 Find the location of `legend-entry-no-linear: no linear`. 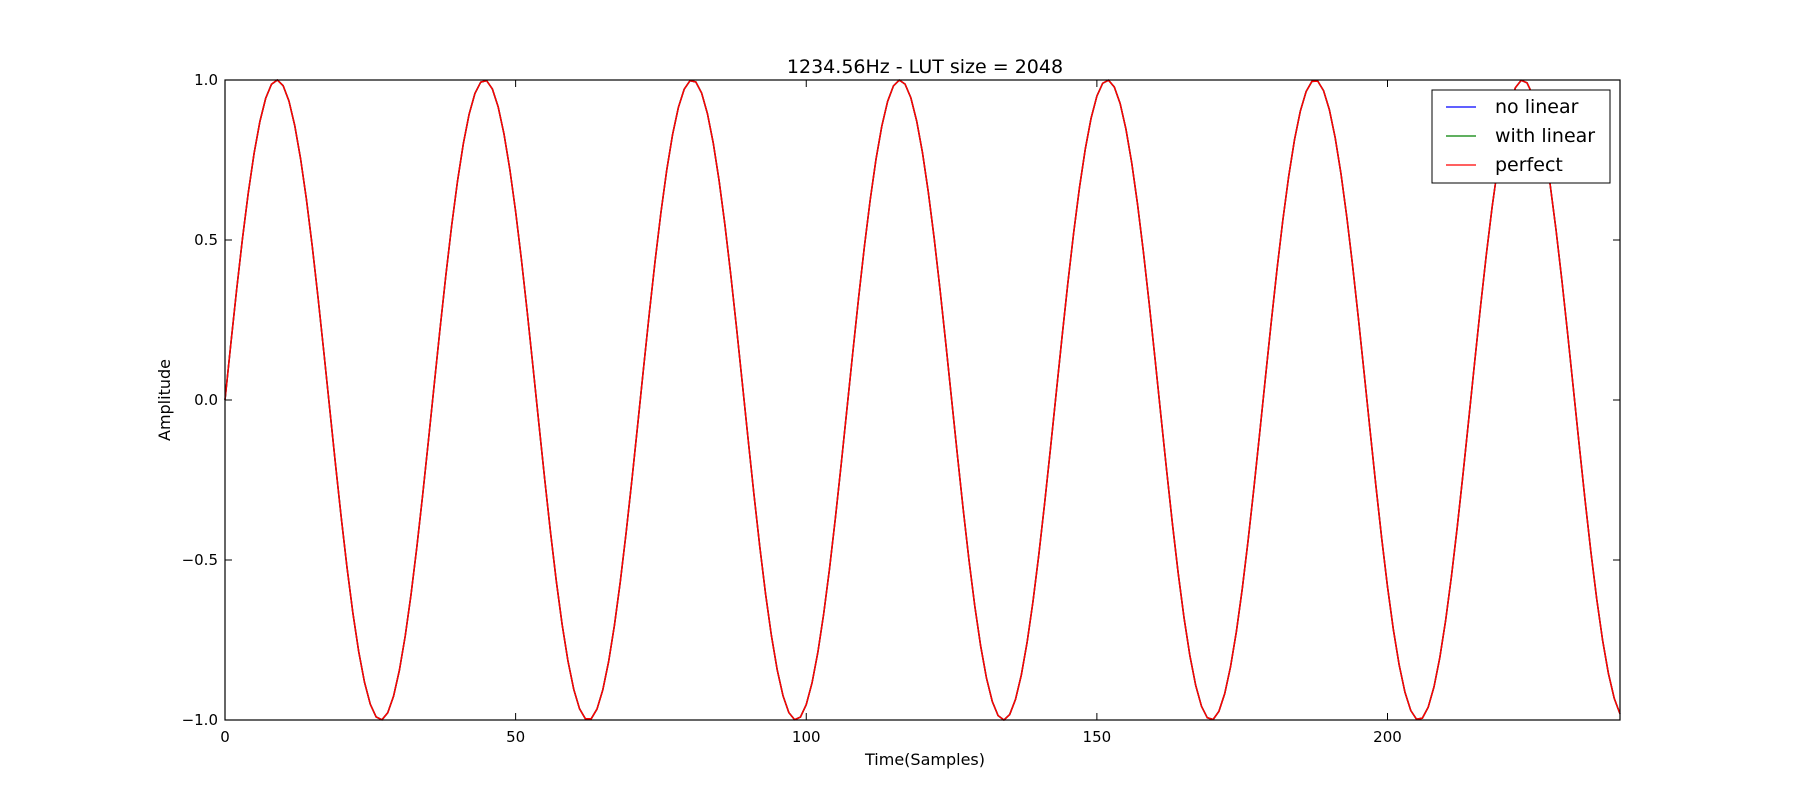

legend-entry-no-linear: no linear is located at coordinates (1512, 107).